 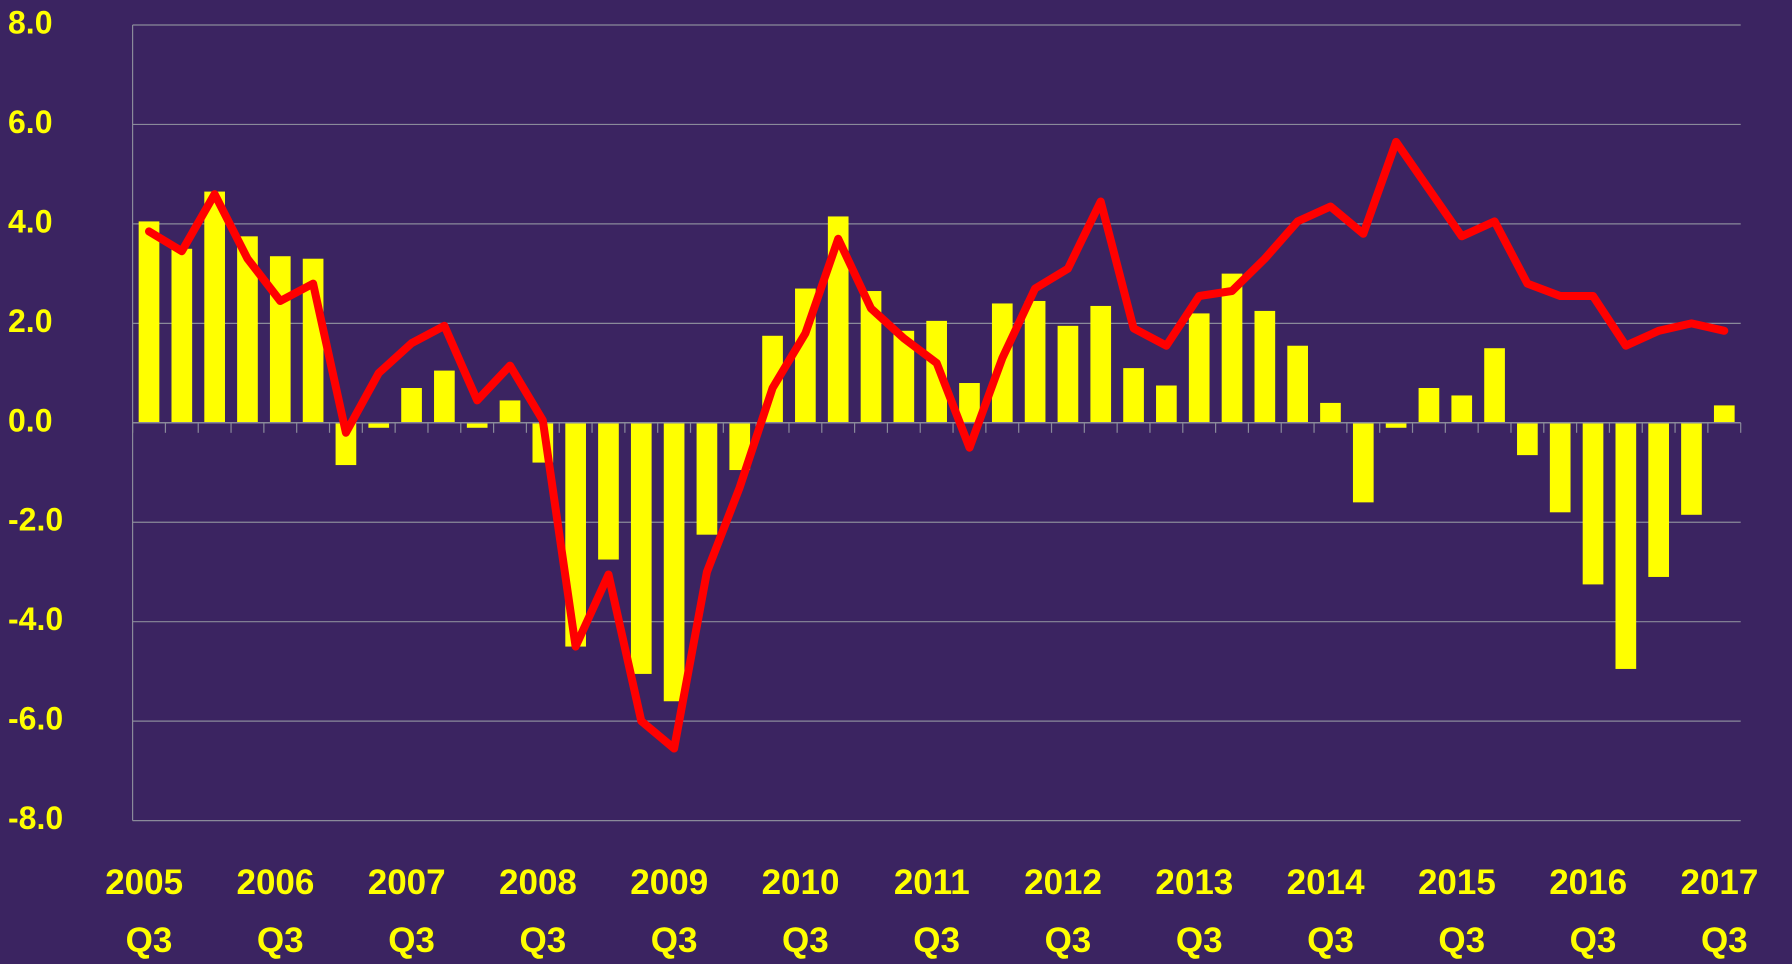 What do you see at coordinates (149, 911) in the screenshot?
I see `x-tick-label: 2005 Q3` at bounding box center [149, 911].